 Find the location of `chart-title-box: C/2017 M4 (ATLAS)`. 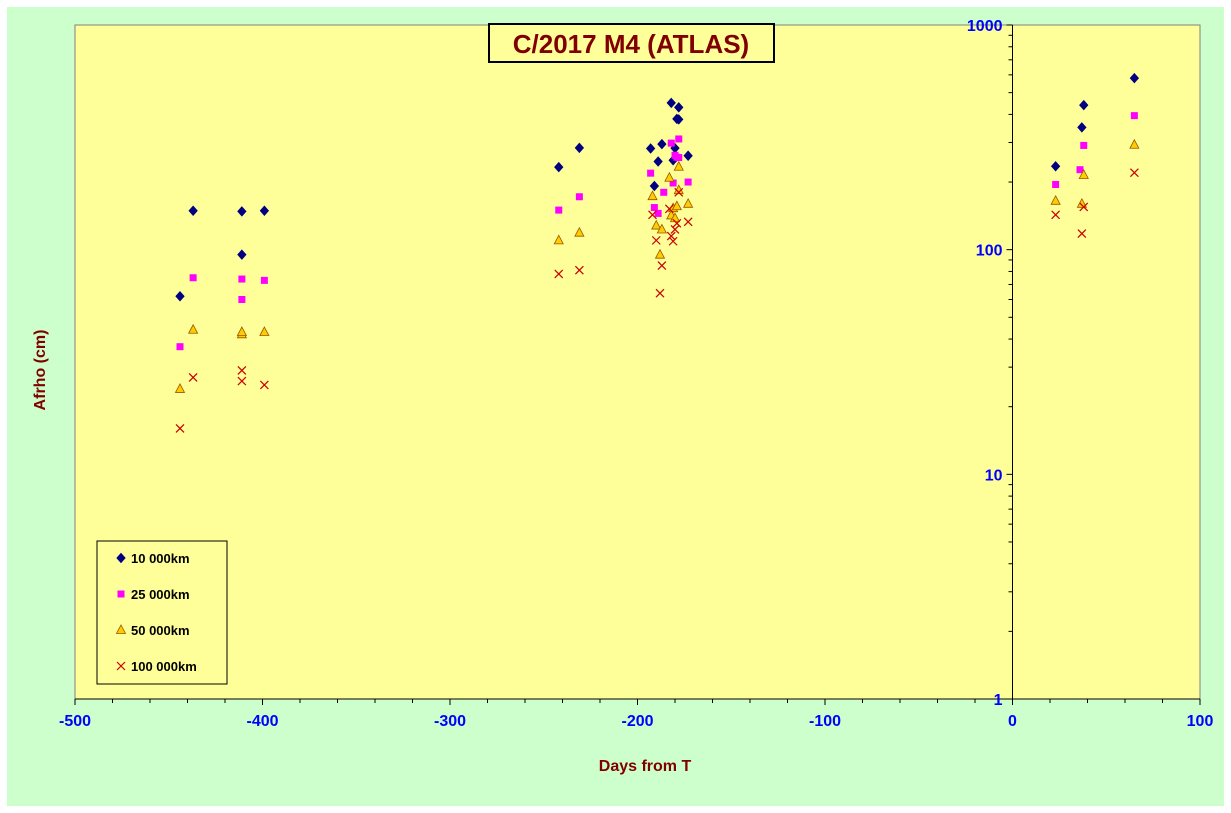

chart-title-box: C/2017 M4 (ATLAS) is located at coordinates (631, 43).